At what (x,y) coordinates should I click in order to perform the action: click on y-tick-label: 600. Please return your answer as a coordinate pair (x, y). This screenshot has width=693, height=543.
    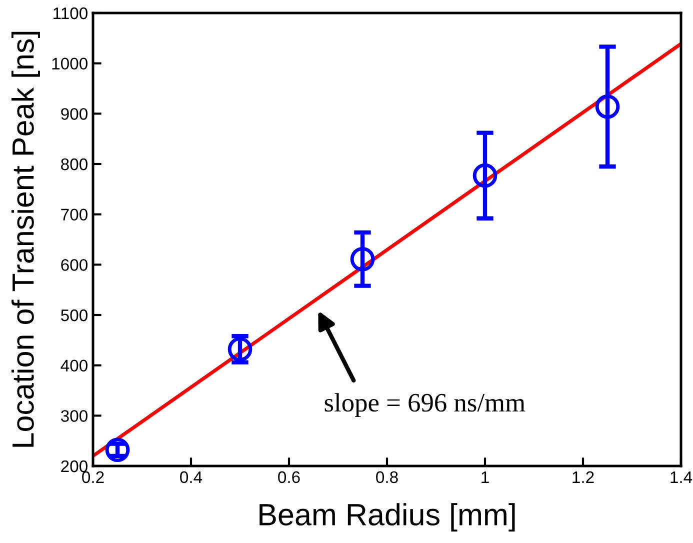
    Looking at the image, I should click on (74, 265).